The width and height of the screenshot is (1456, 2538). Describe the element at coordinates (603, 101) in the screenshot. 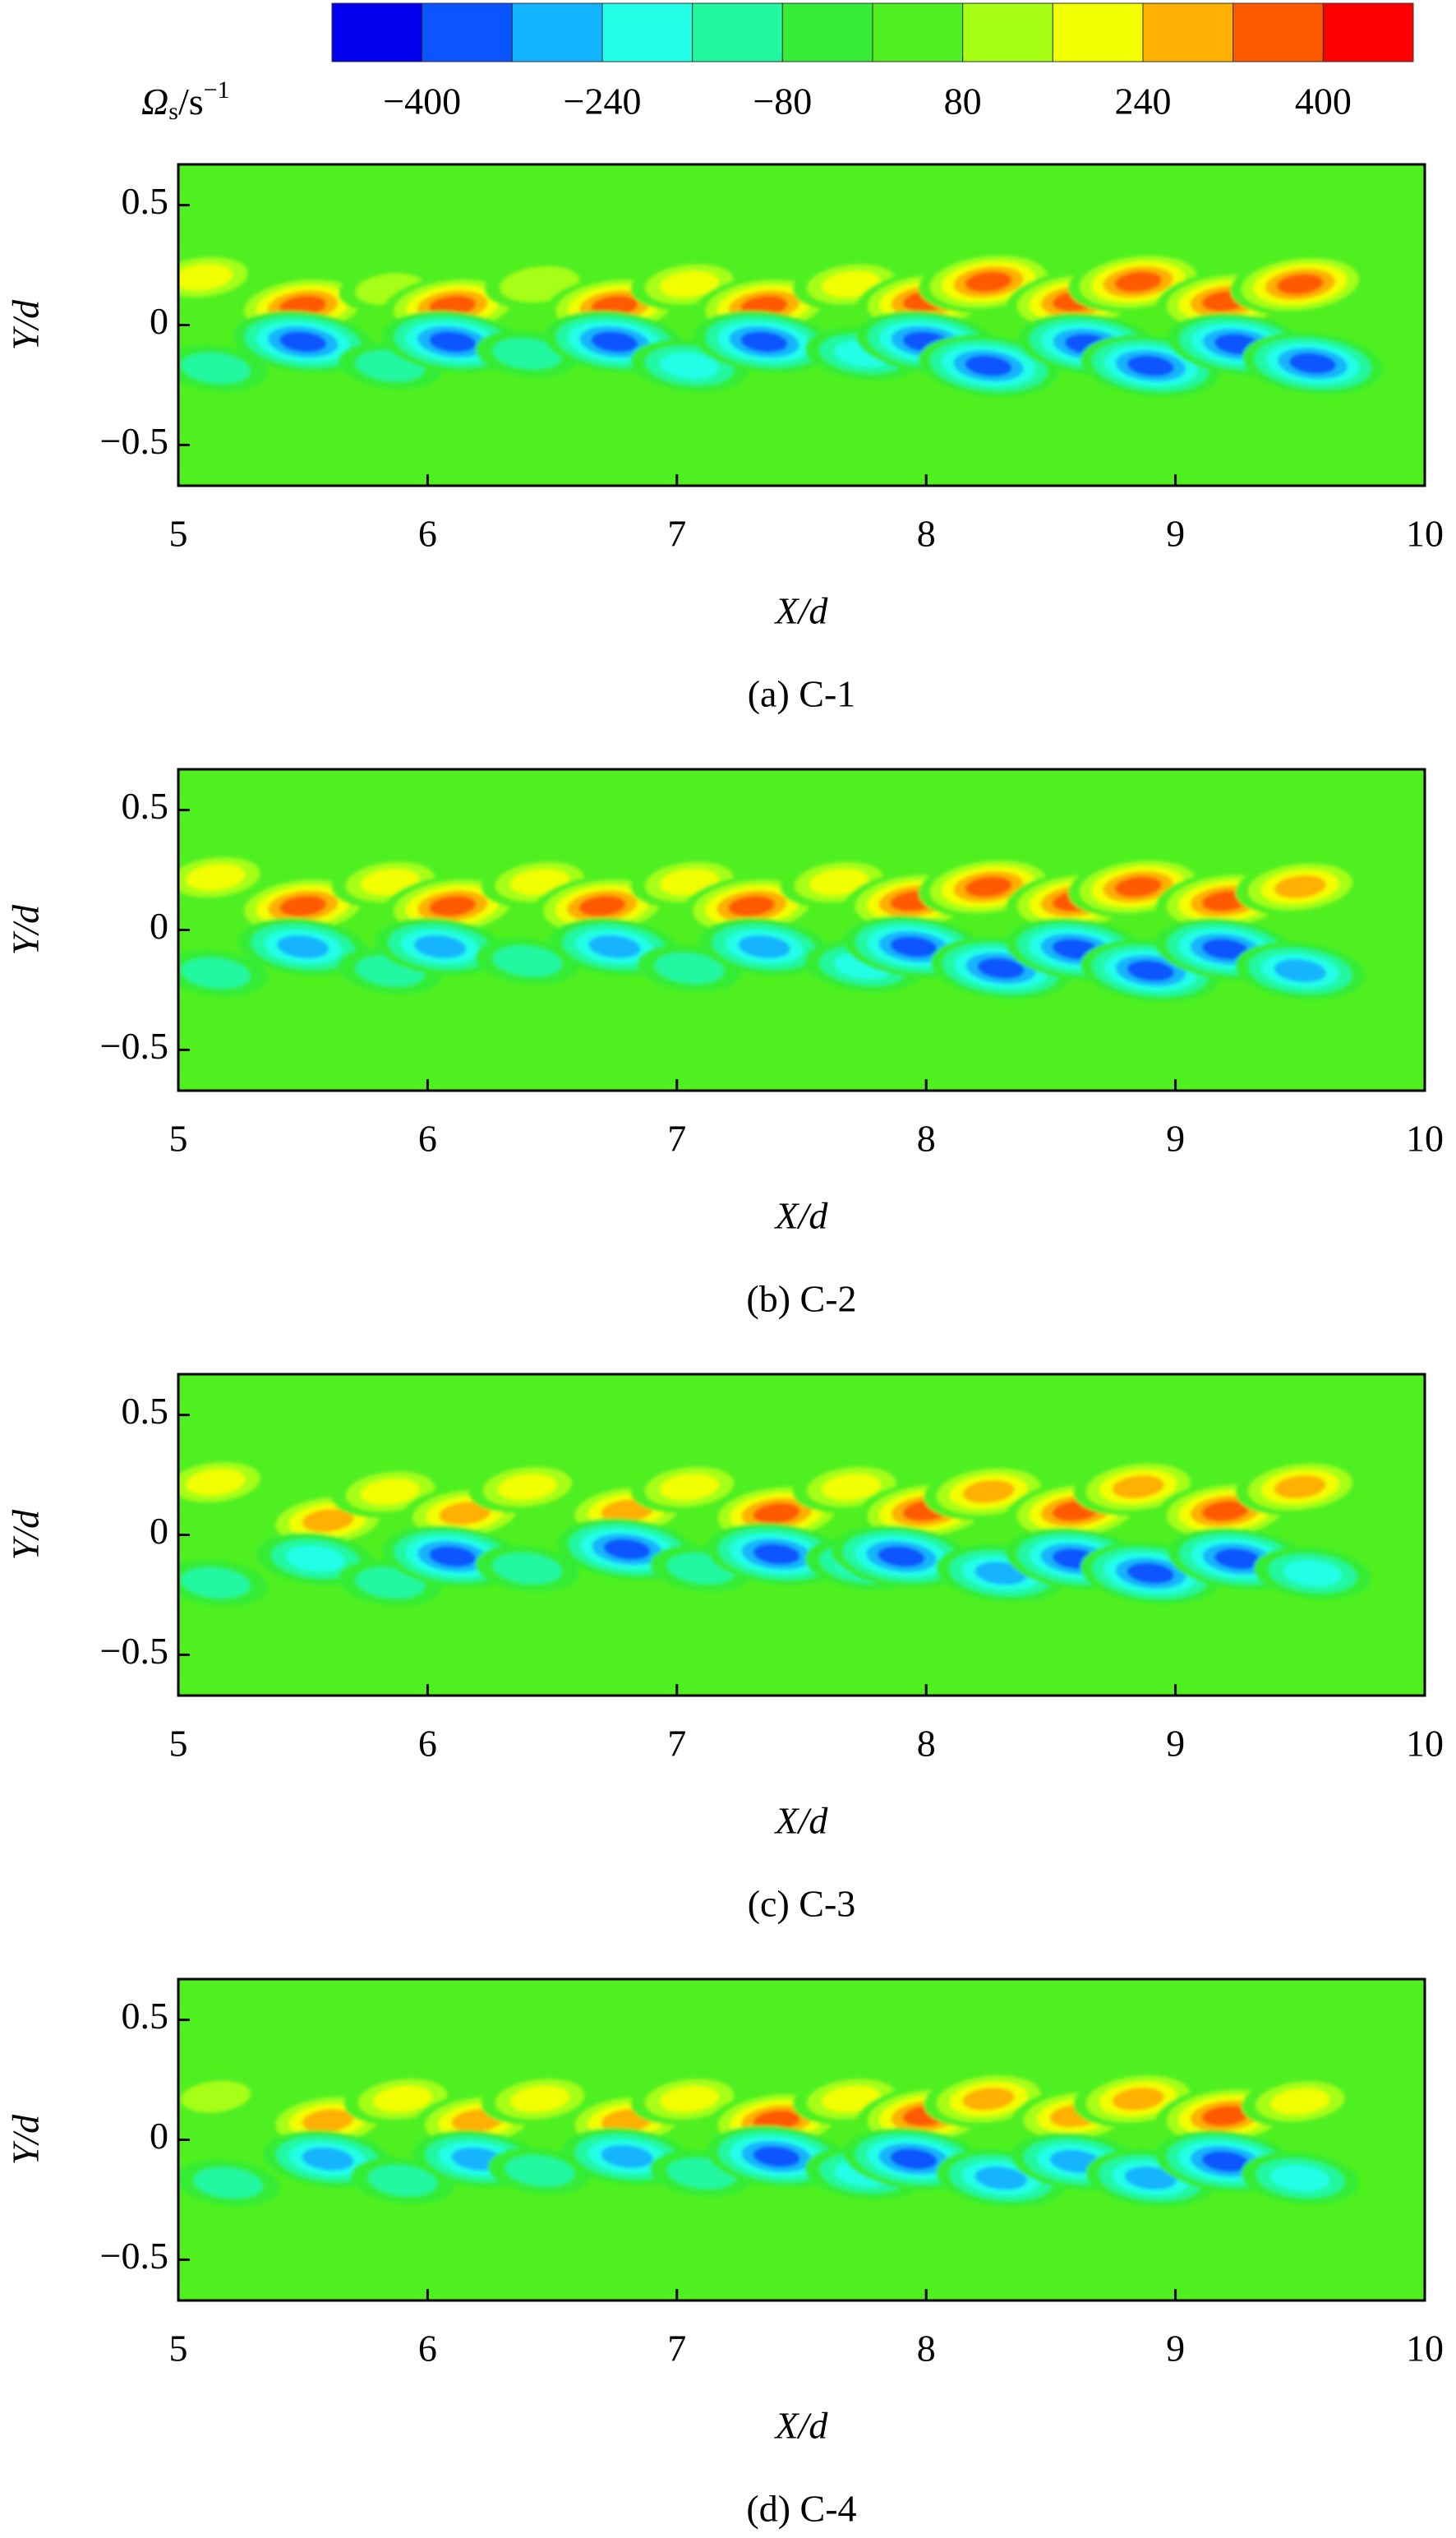

I see `colorbar-tick-label: −240` at that location.